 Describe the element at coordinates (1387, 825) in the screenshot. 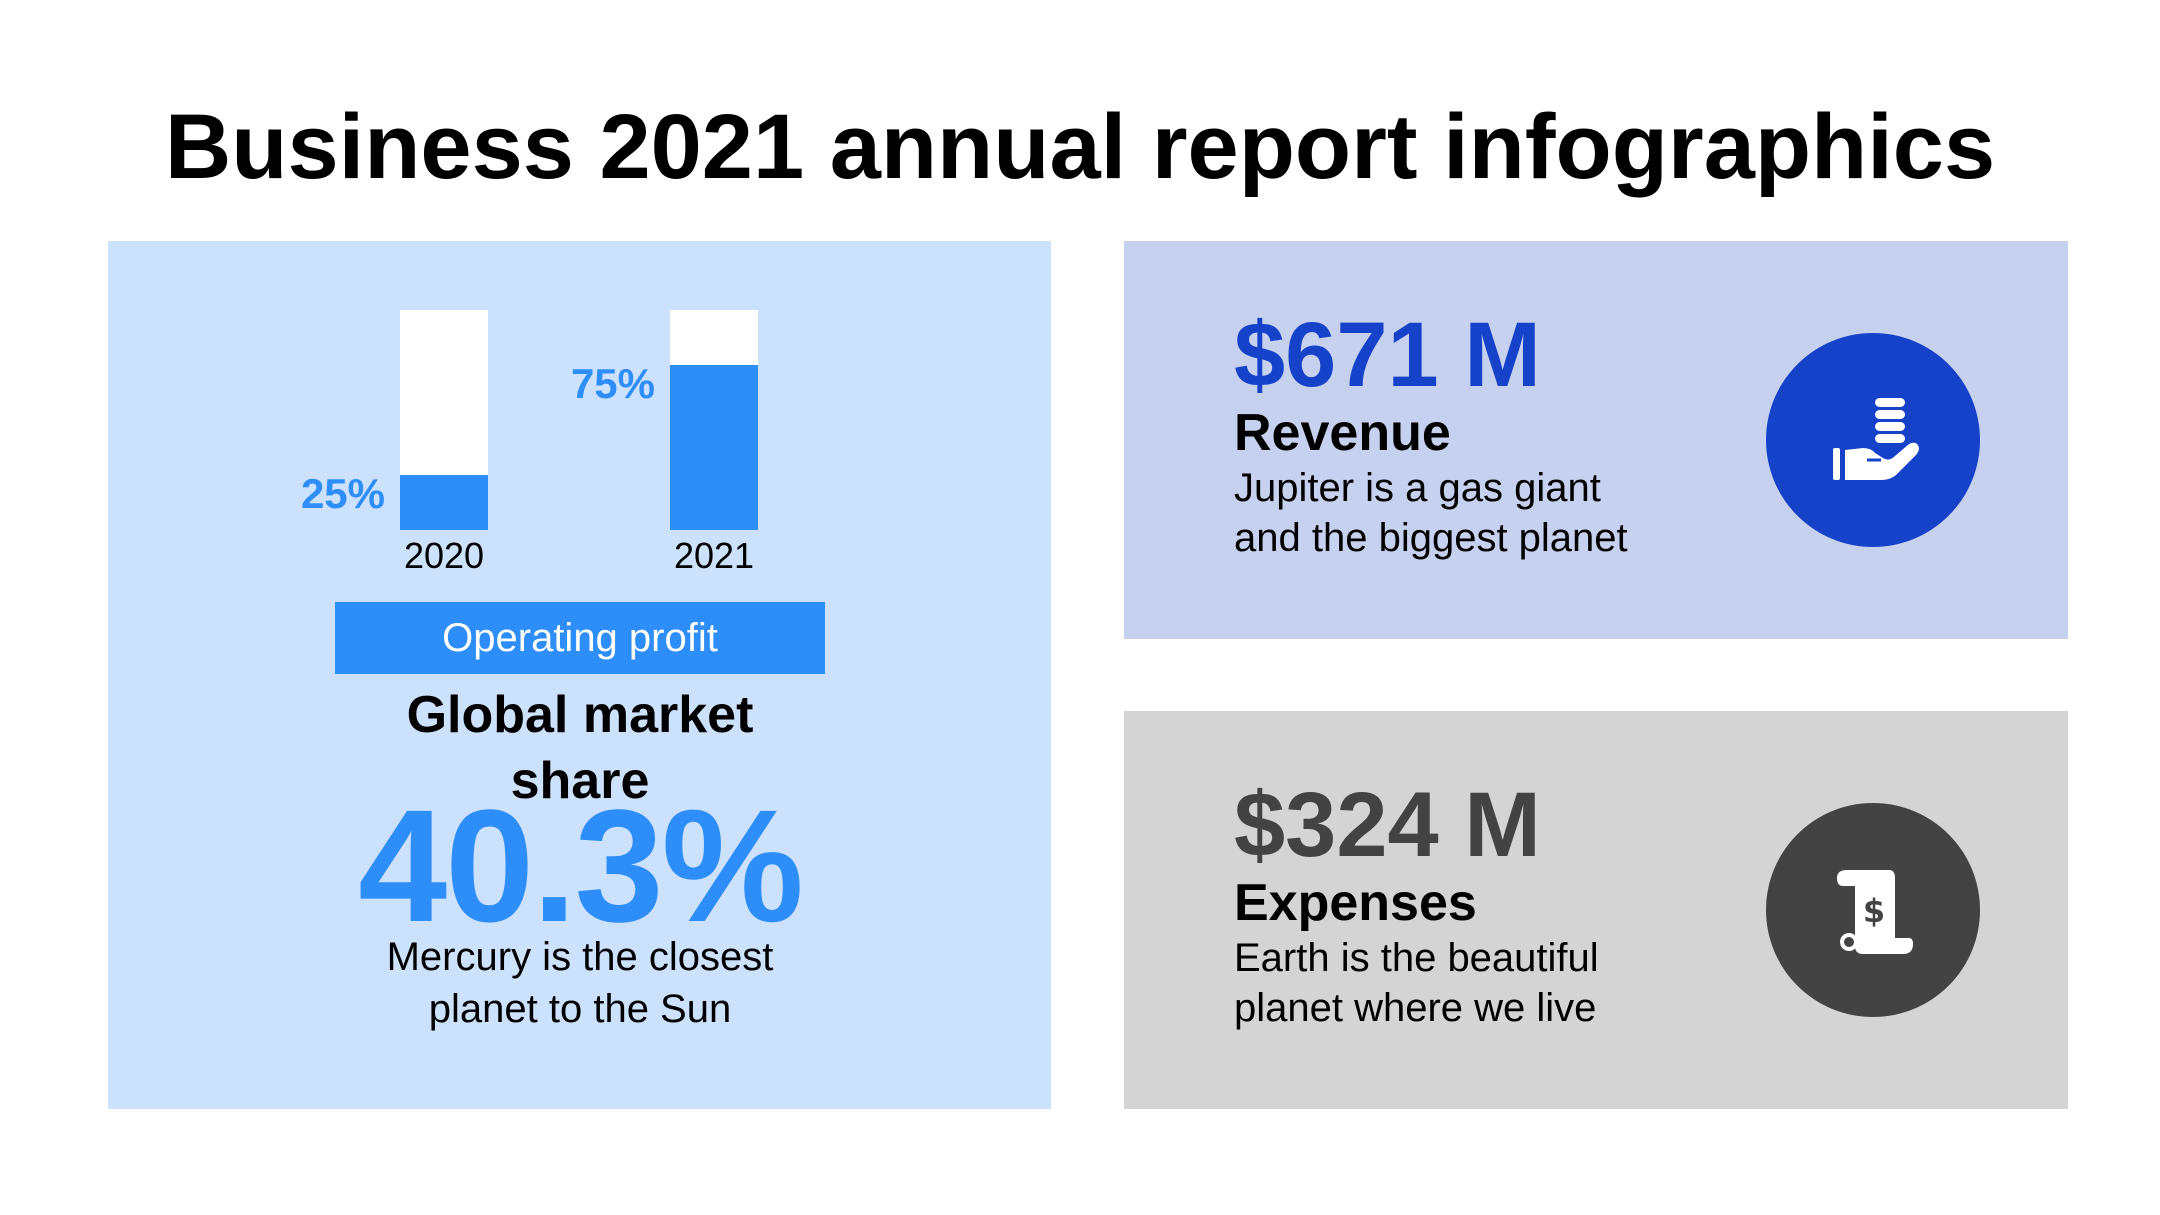

I see `expenses-amount: $324 M` at that location.